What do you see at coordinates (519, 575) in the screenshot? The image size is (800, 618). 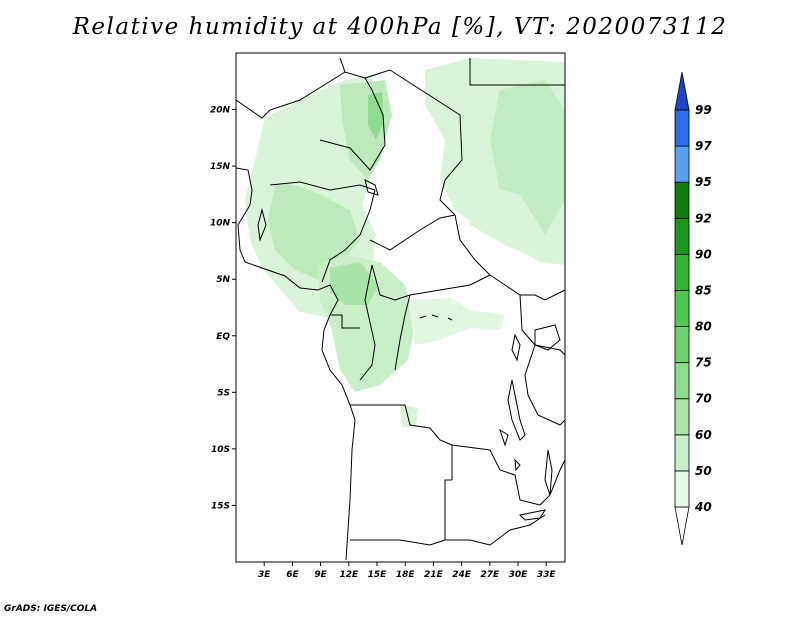 I see `lon-tick-label: 30E` at bounding box center [519, 575].